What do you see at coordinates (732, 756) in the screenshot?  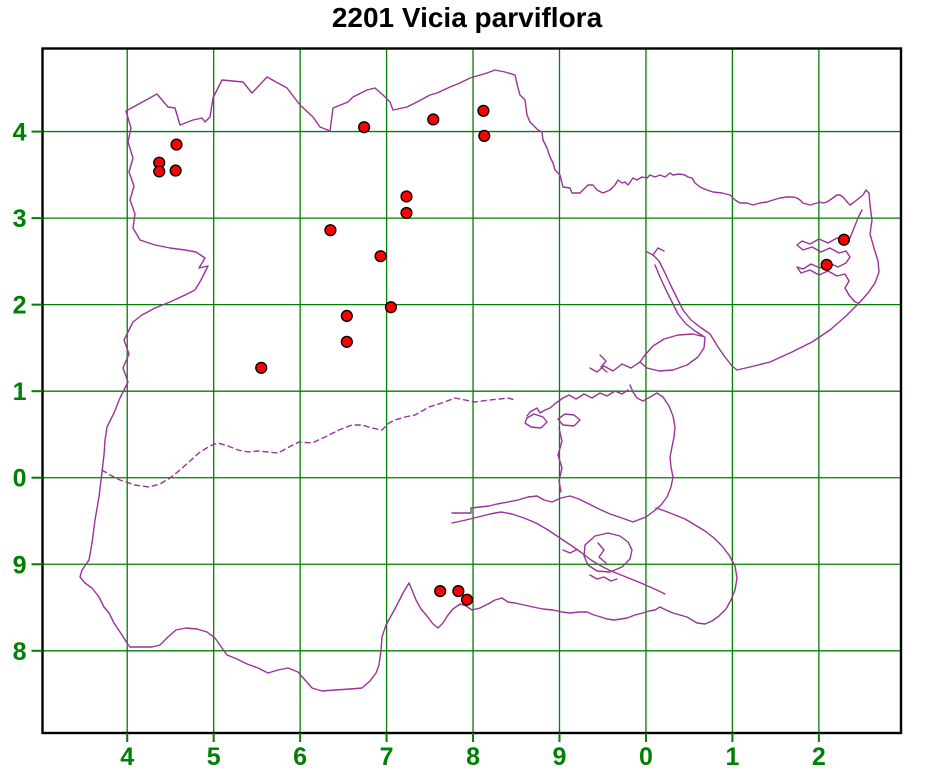 I see `x-axis-tick-label: 1` at bounding box center [732, 756].